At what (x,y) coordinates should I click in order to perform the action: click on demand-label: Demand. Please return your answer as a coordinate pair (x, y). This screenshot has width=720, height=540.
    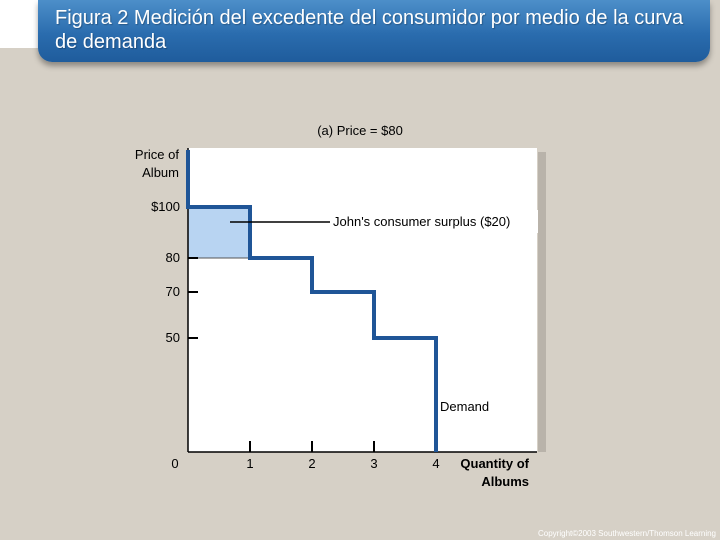
    Looking at the image, I should click on (464, 406).